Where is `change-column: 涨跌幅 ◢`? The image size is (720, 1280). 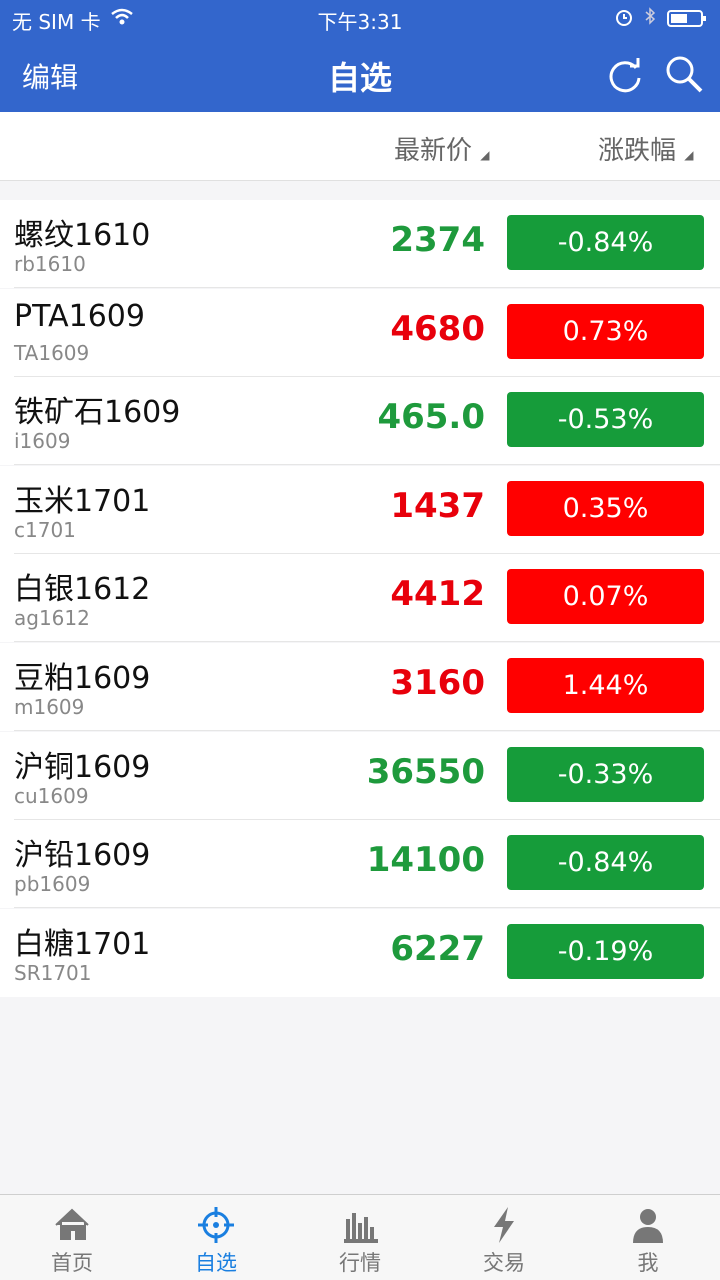
change-column: 涨跌幅 ◢ is located at coordinates (646, 151).